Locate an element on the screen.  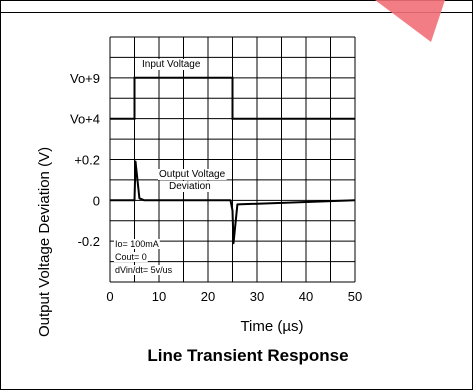
chart-title: Line Transient Response is located at coordinates (247, 355).